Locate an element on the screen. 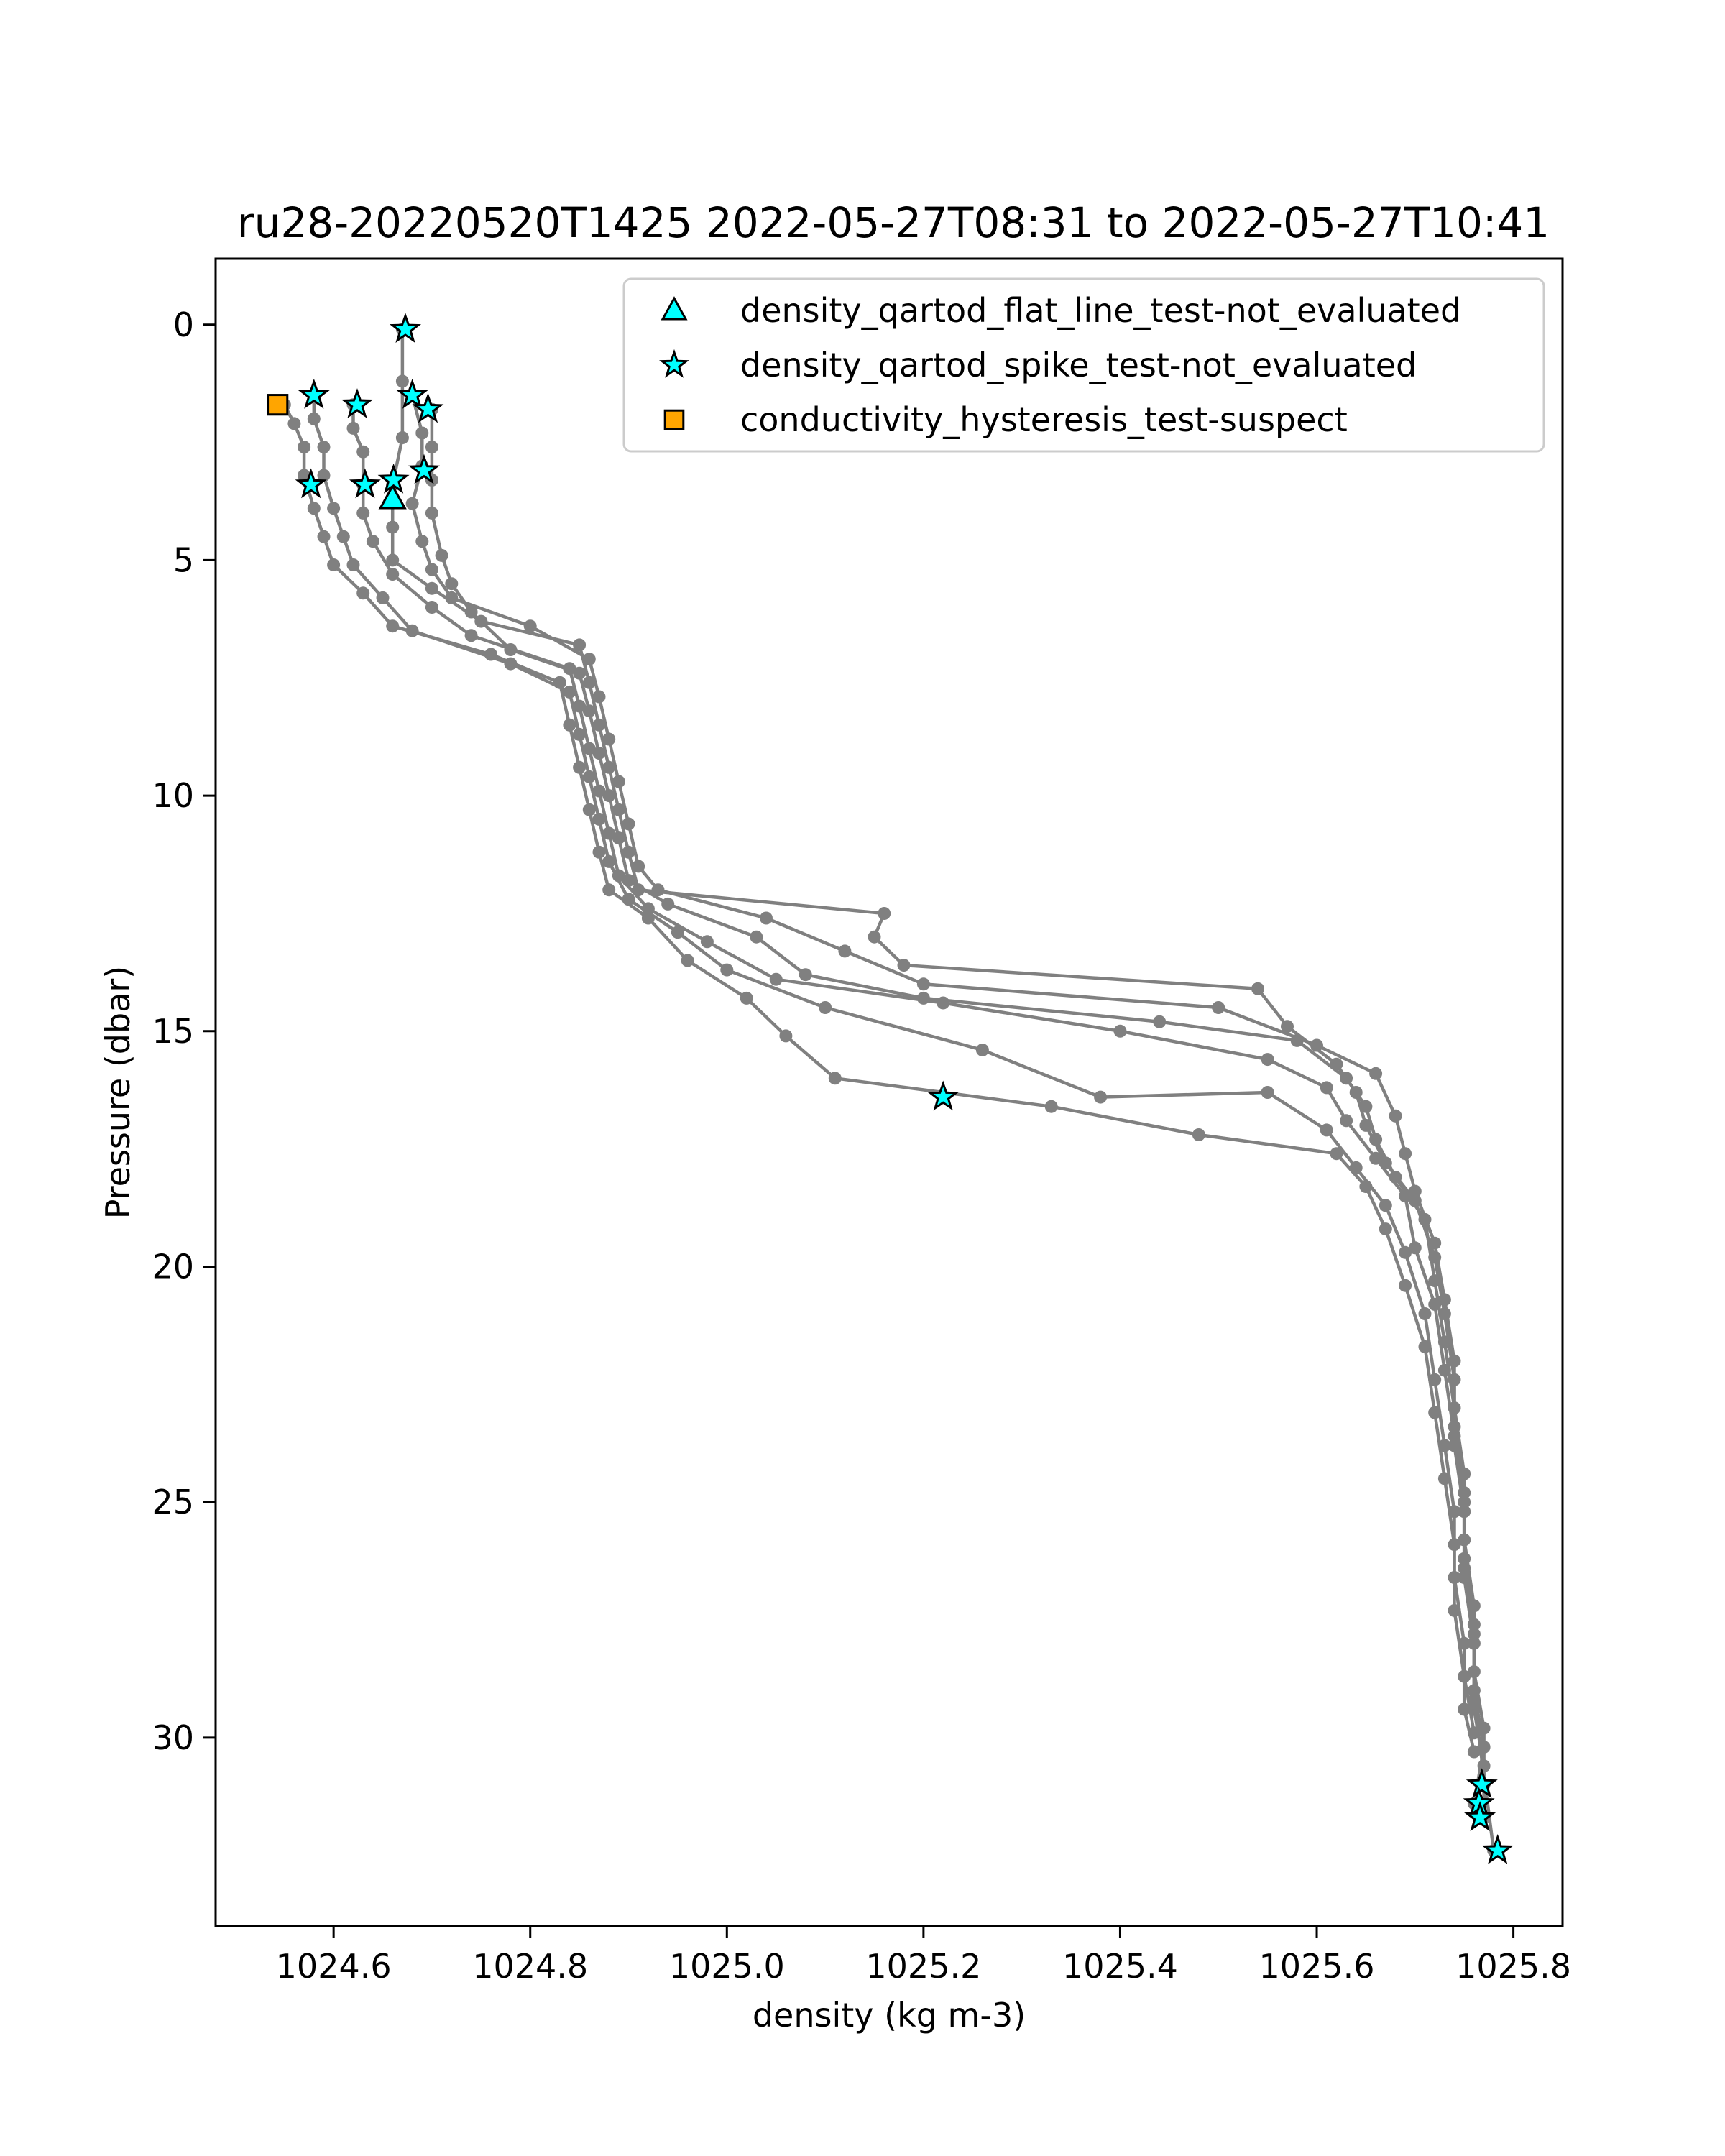  flag-marker-square is located at coordinates (278, 405).